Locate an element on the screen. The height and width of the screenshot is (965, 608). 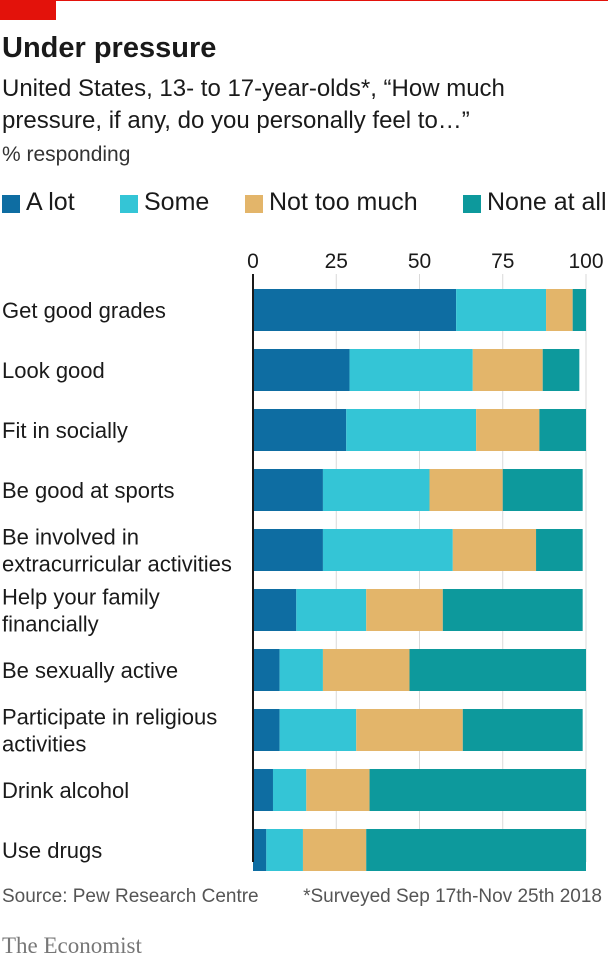
category-label-line: Look good is located at coordinates (53, 370).